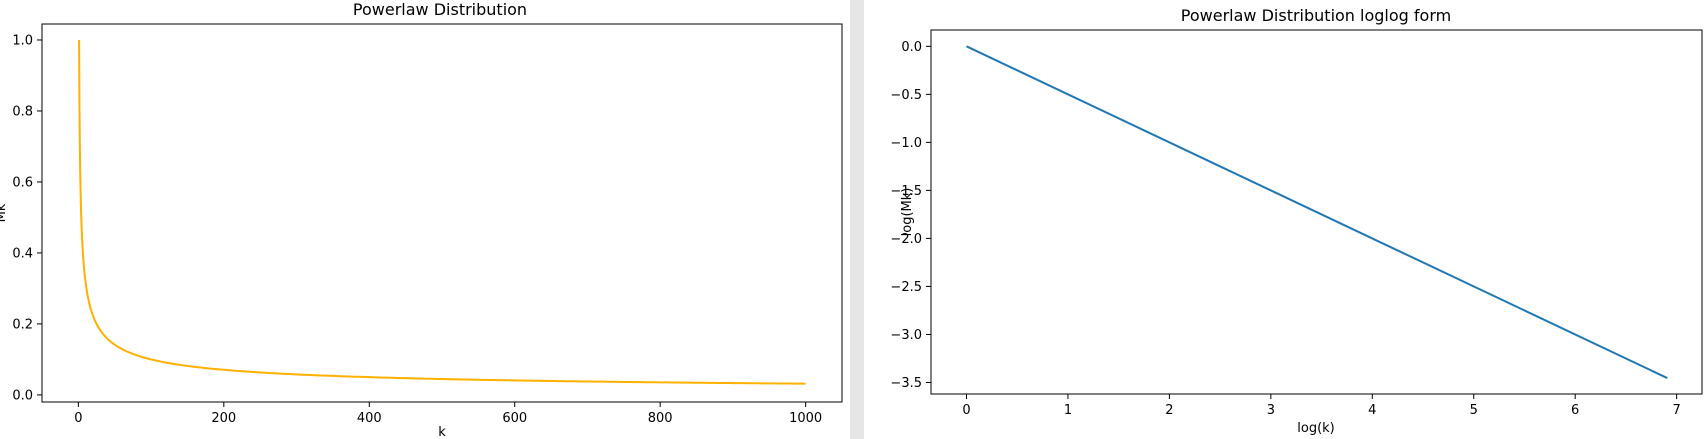  I want to click on y-tick-label: −2.0, so click(906, 239).